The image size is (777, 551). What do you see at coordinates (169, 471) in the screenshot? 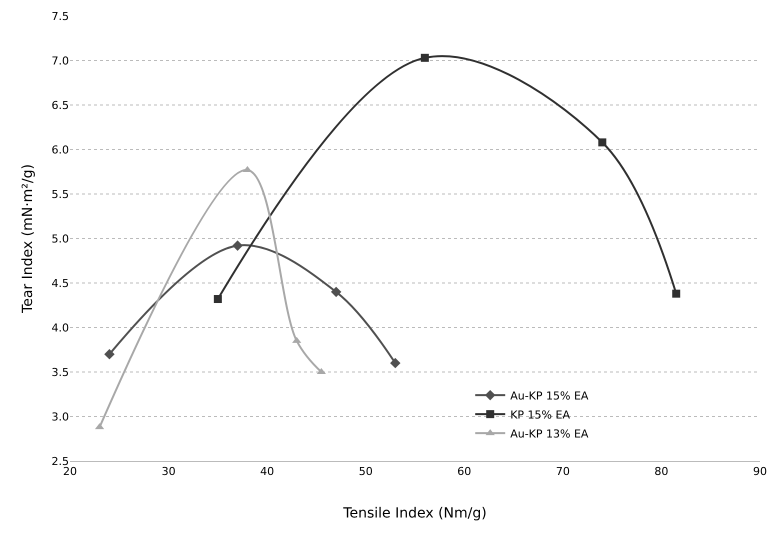
I see `x-tick-label: 30` at bounding box center [169, 471].